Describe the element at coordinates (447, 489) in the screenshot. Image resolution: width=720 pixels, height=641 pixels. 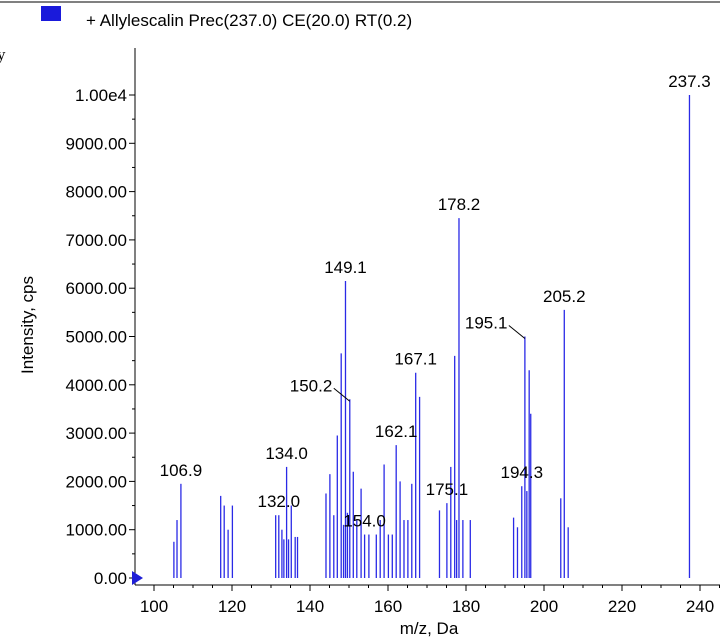
I see `peak-label: 175.1` at that location.